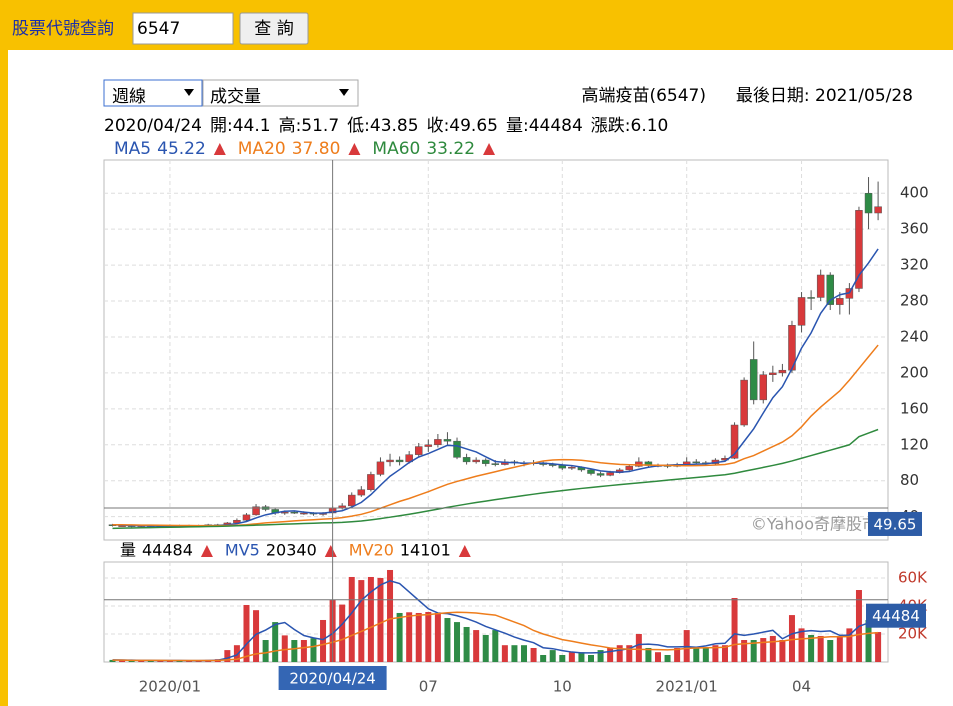 Image resolution: width=953 pixels, height=706 pixels. What do you see at coordinates (129, 97) in the screenshot?
I see `period-value: 週線` at bounding box center [129, 97].